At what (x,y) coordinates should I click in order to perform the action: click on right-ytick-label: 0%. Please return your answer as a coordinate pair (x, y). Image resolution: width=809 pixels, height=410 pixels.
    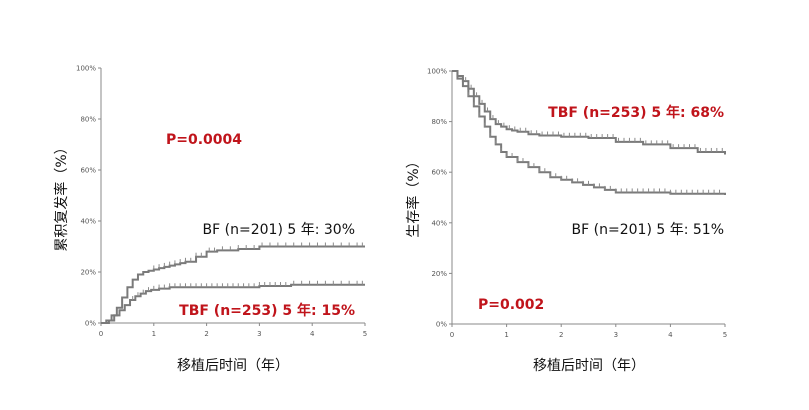
    Looking at the image, I should click on (441, 325).